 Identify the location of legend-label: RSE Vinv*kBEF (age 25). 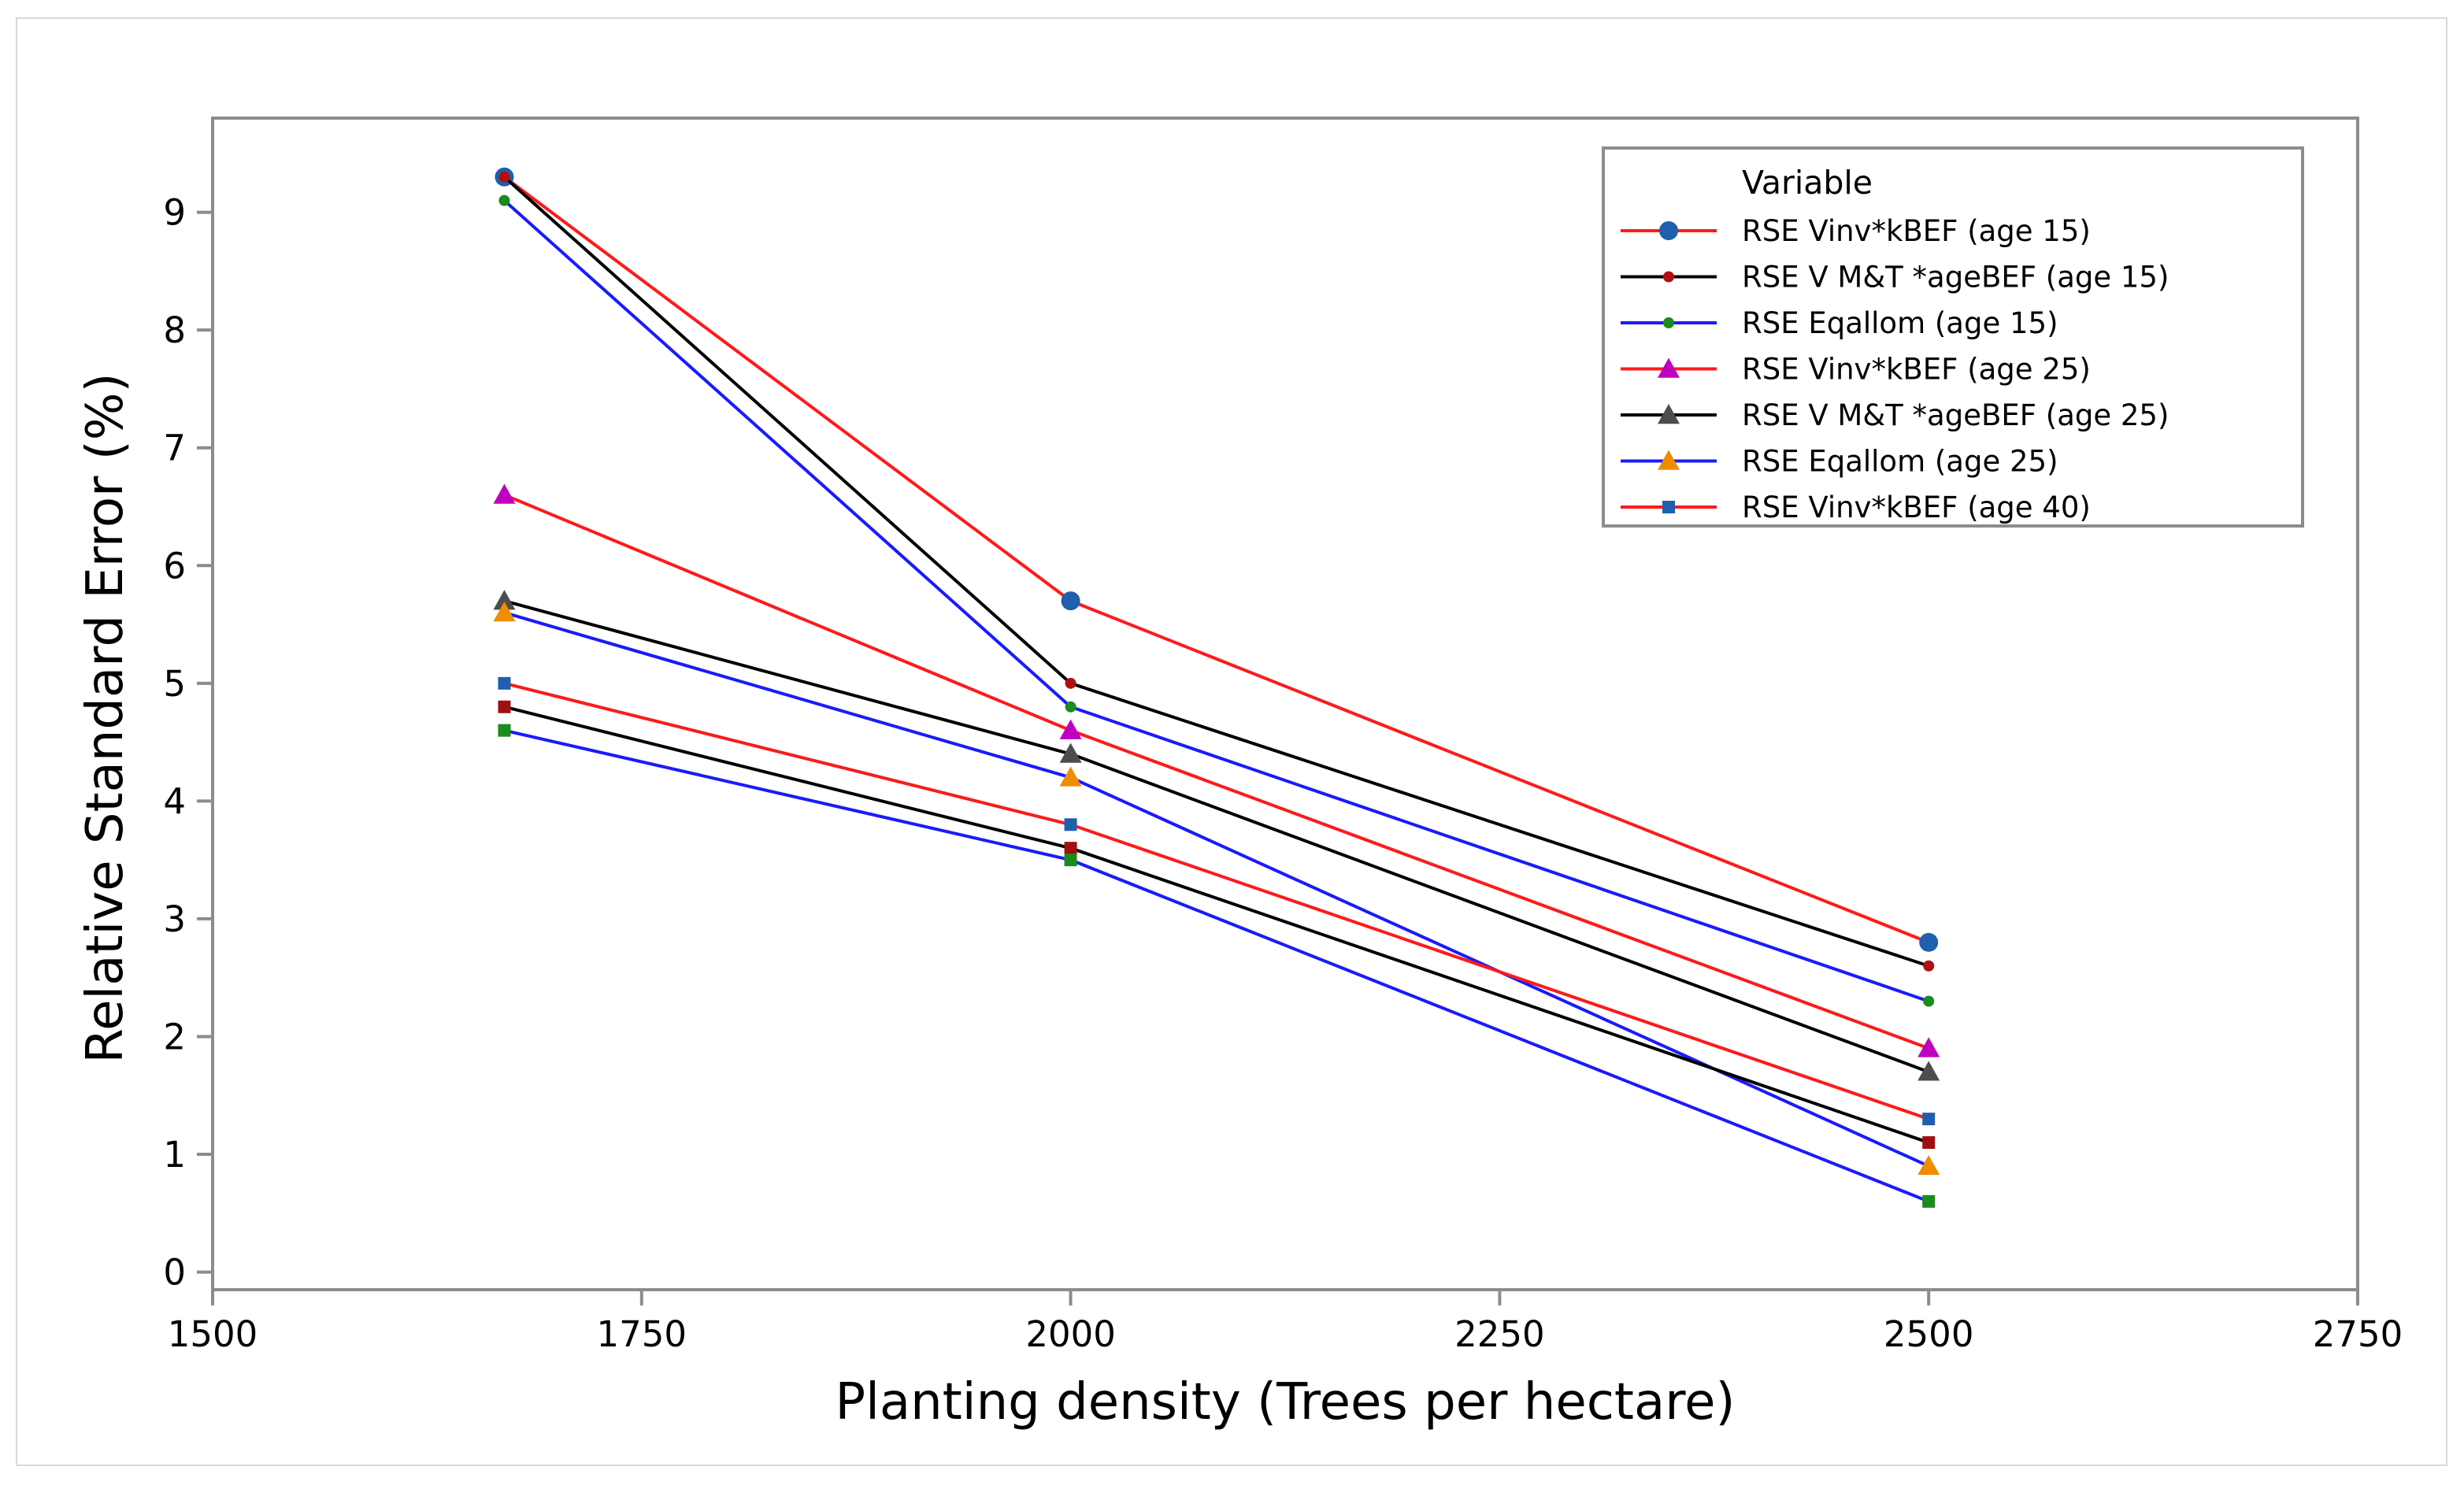
(1916, 370).